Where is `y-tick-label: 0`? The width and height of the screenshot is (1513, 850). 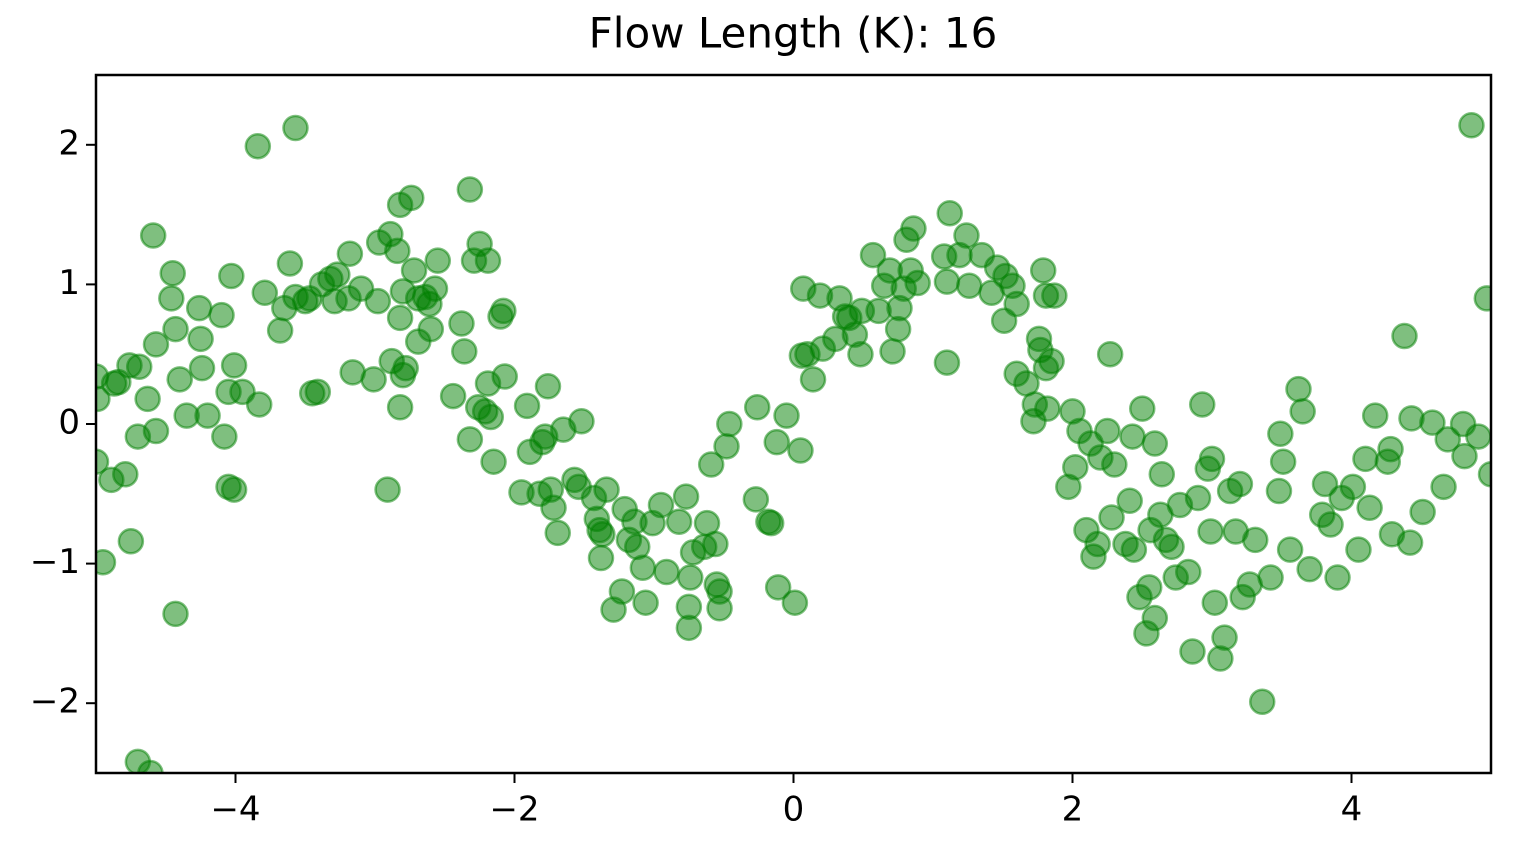 y-tick-label: 0 is located at coordinates (69, 423).